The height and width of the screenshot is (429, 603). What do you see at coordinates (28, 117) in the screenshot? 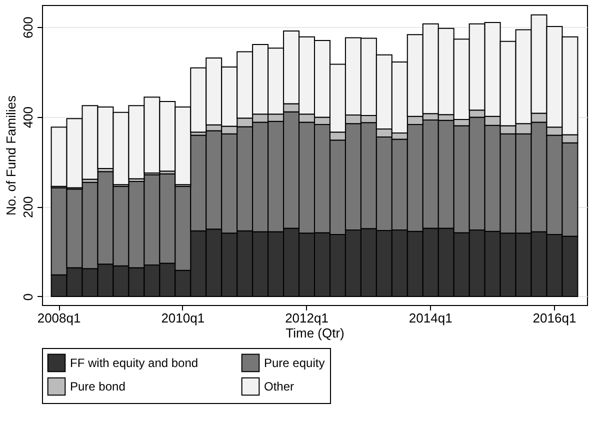
I see `y-tick-label: 400` at bounding box center [28, 117].